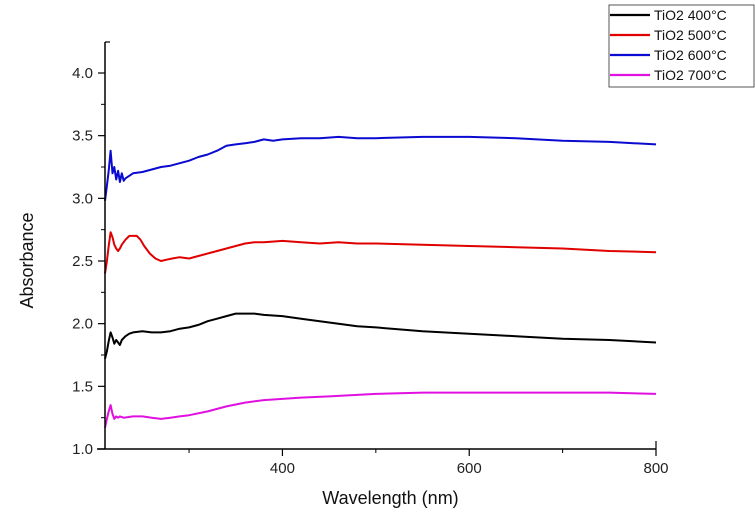  What do you see at coordinates (690, 15) in the screenshot?
I see `legend-label: TiO2 400°C` at bounding box center [690, 15].